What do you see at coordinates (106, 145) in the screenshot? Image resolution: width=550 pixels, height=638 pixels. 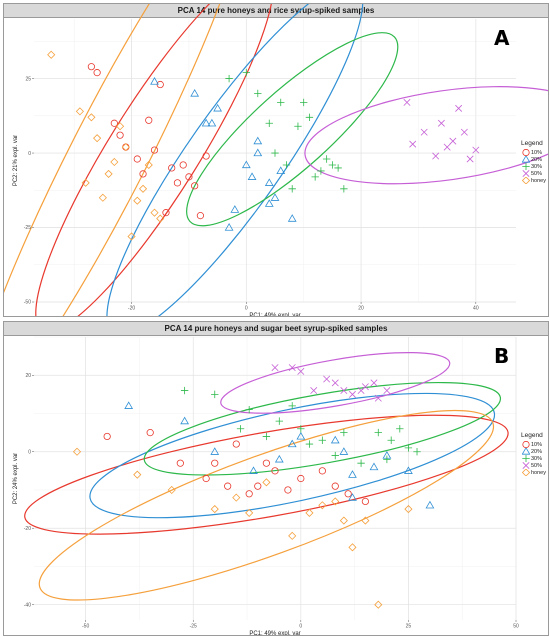 I see `series-honey` at bounding box center [106, 145].